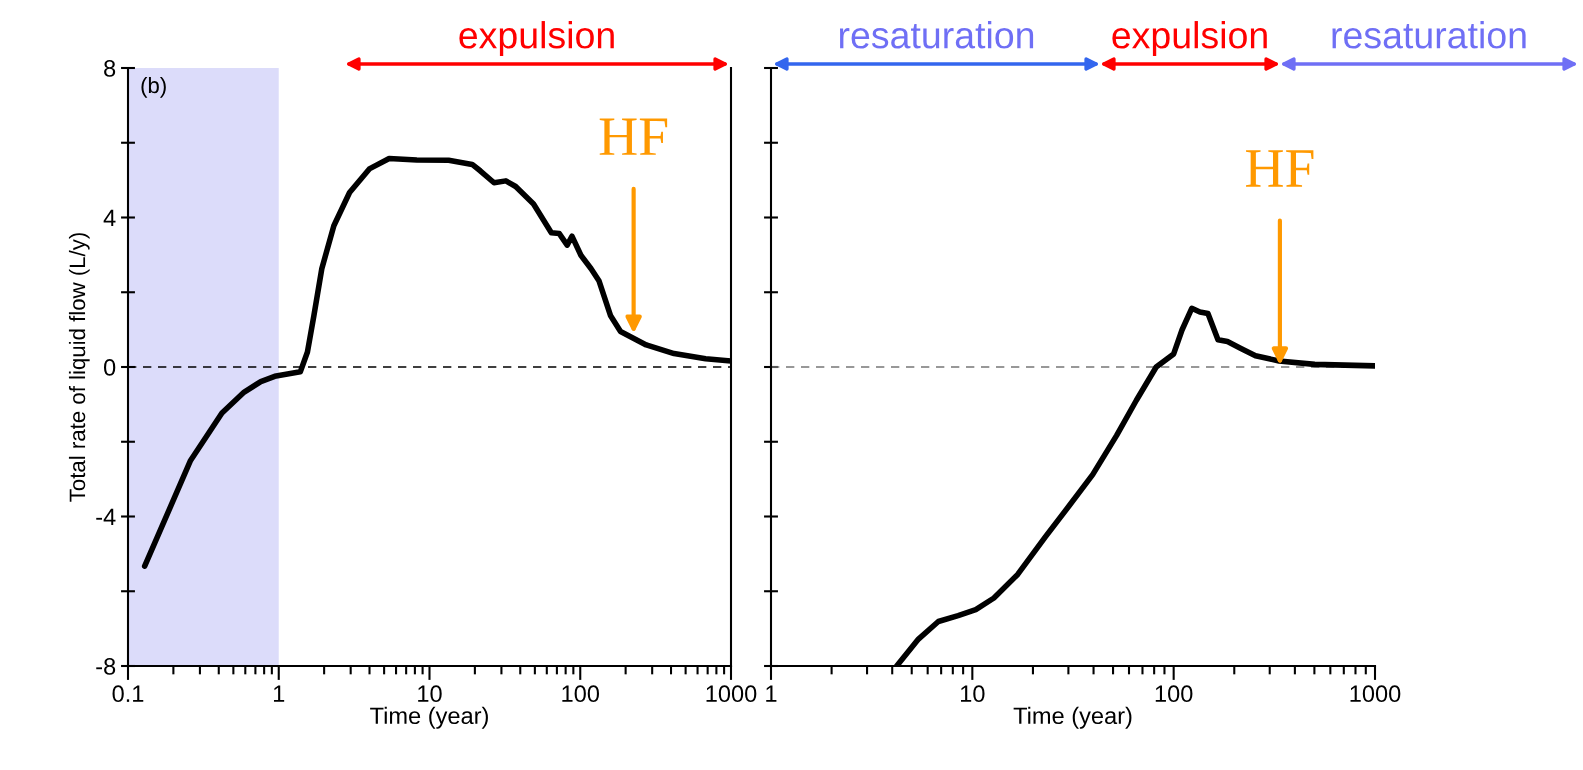 The width and height of the screenshot is (1583, 770). I want to click on y-tick-label: -4, so click(106, 517).